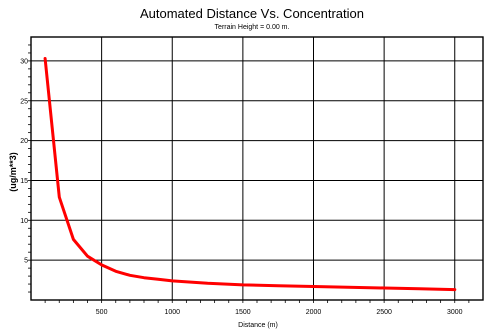  I want to click on y-tick-labels: 5 10 15 20 25 30, so click(24, 161).